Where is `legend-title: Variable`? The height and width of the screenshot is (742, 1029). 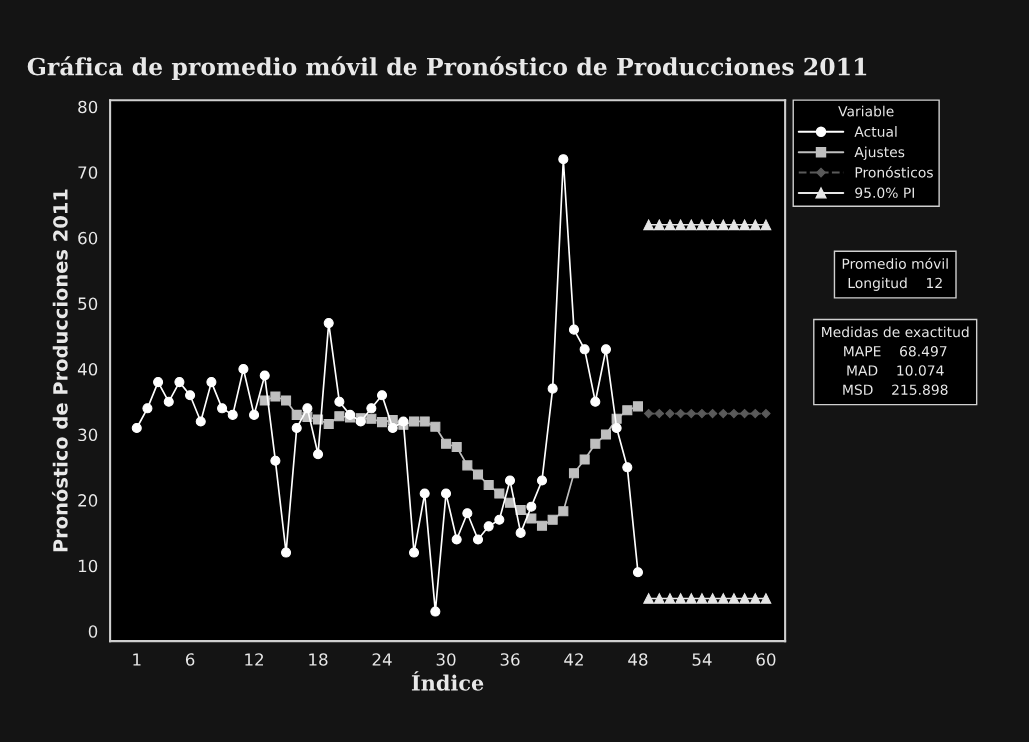 legend-title: Variable is located at coordinates (866, 111).